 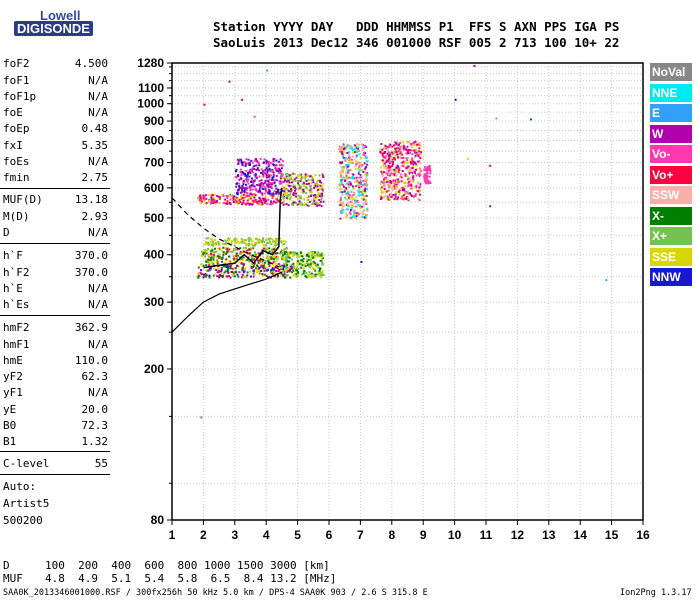 What do you see at coordinates (172, 535) in the screenshot?
I see `x-tick-label: 1` at bounding box center [172, 535].